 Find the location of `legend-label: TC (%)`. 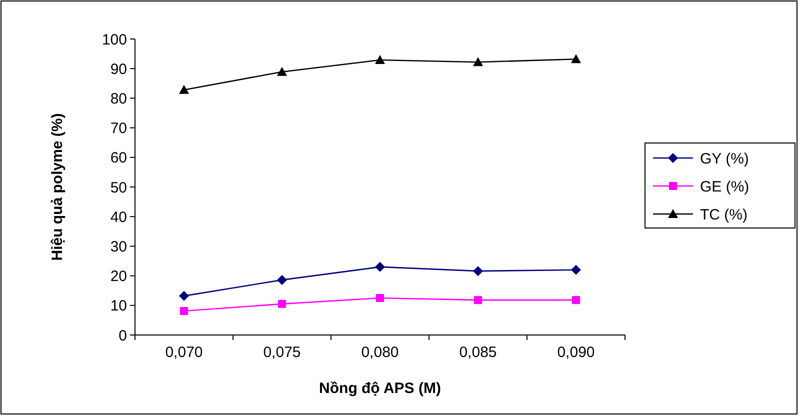

legend-label: TC (%) is located at coordinates (724, 215).